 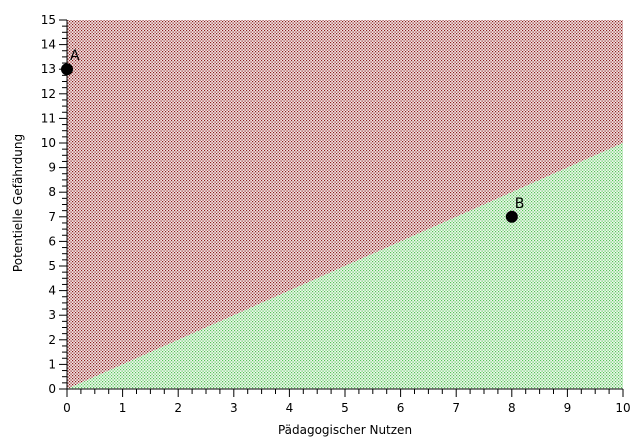 I want to click on data-point-b, so click(x=511, y=216).